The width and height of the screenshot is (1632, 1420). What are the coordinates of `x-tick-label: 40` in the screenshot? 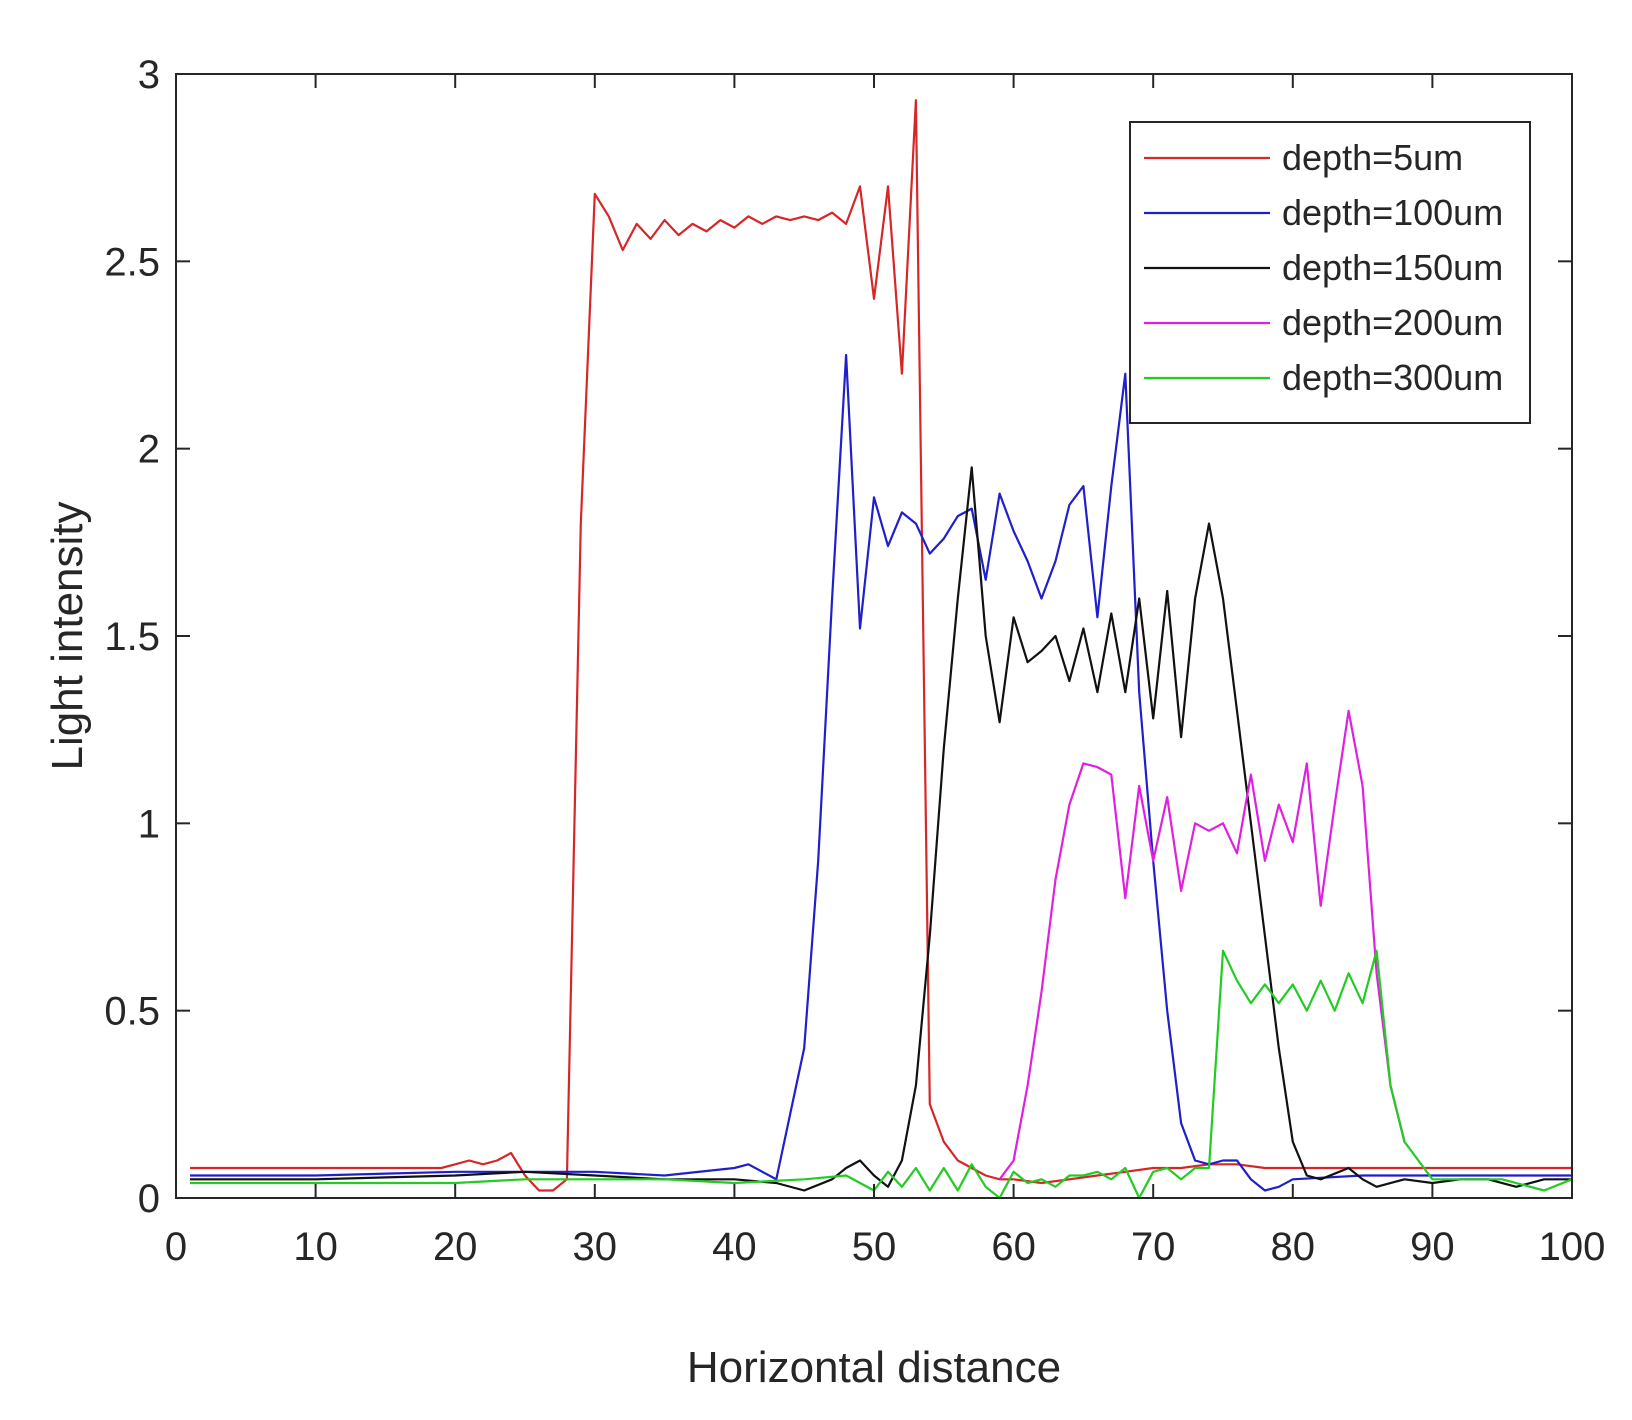 It's located at (734, 1247).